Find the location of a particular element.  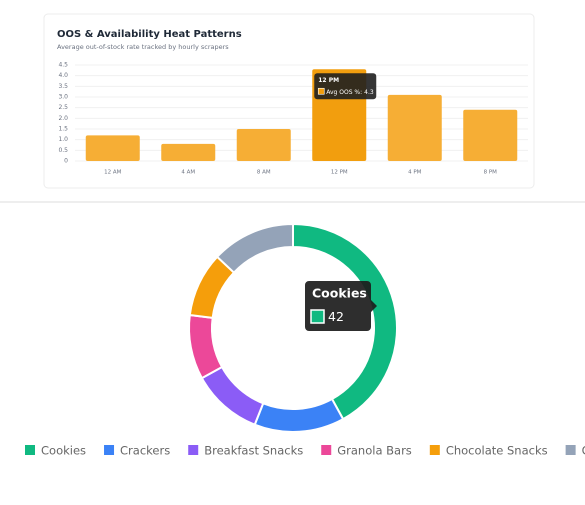

y-tick-label: 2.5 is located at coordinates (63, 107).